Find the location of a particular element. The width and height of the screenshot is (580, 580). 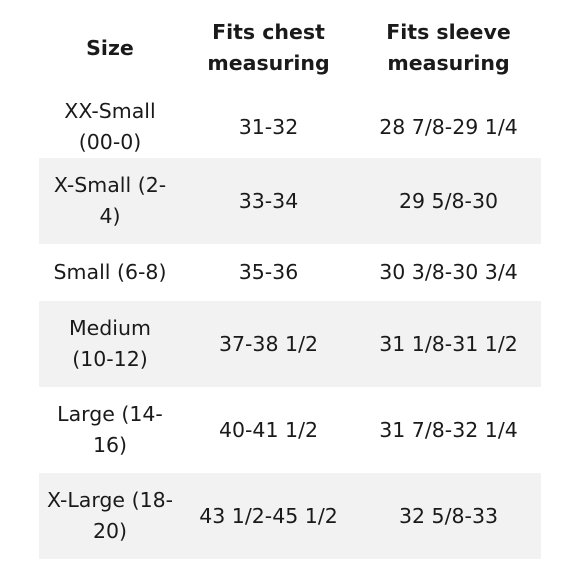

sleeve-cell: 28 7/8-29 1/4 is located at coordinates (448, 126).